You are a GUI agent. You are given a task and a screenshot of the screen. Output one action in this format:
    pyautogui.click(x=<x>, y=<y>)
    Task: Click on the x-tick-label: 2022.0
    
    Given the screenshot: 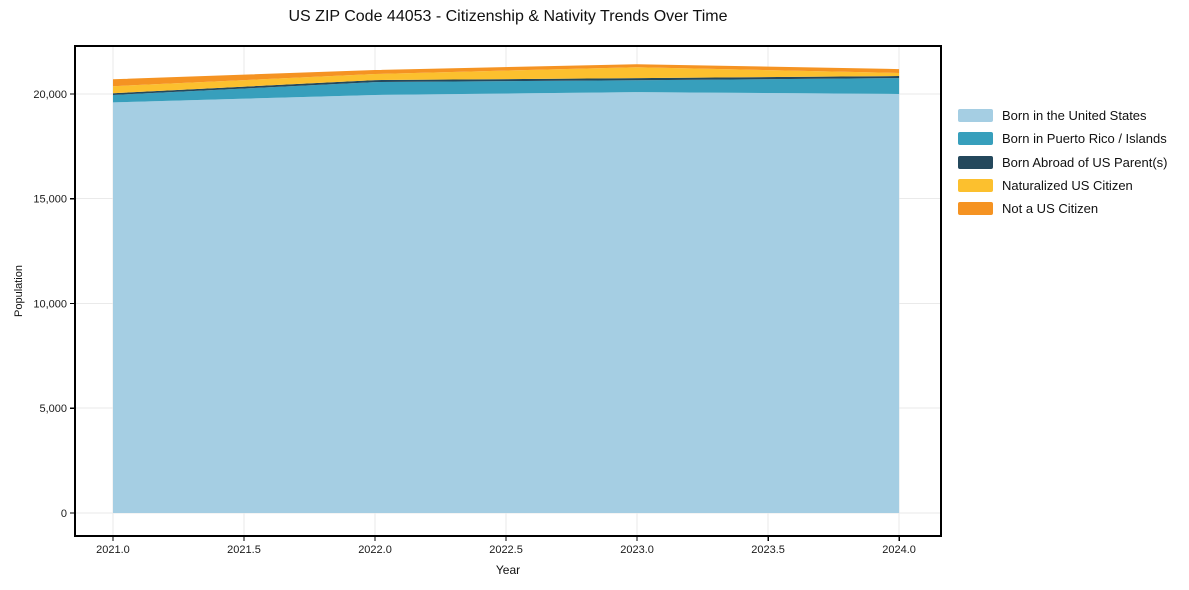 What is the action you would take?
    pyautogui.click(x=375, y=550)
    